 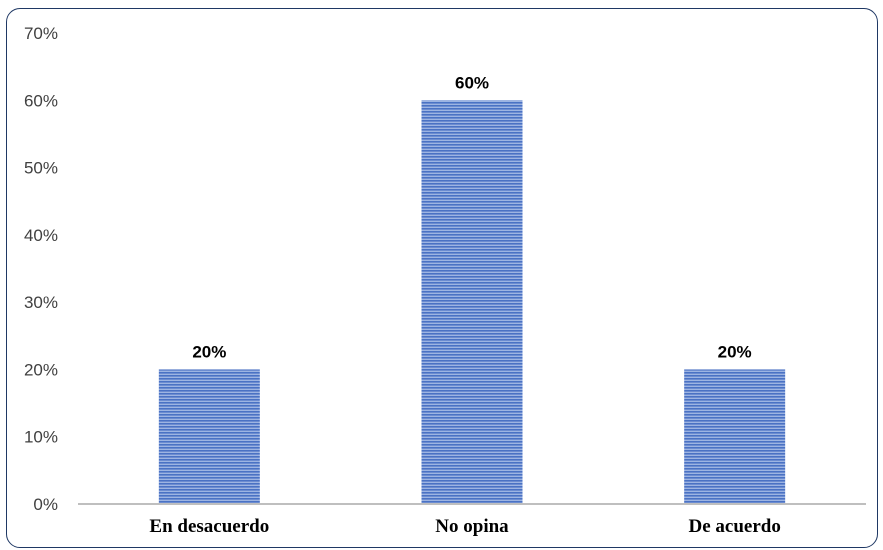 What do you see at coordinates (41, 269) in the screenshot?
I see `y-axis-tick-labels: 0% 10% 20% 30% 40% 50% 60% 70%` at bounding box center [41, 269].